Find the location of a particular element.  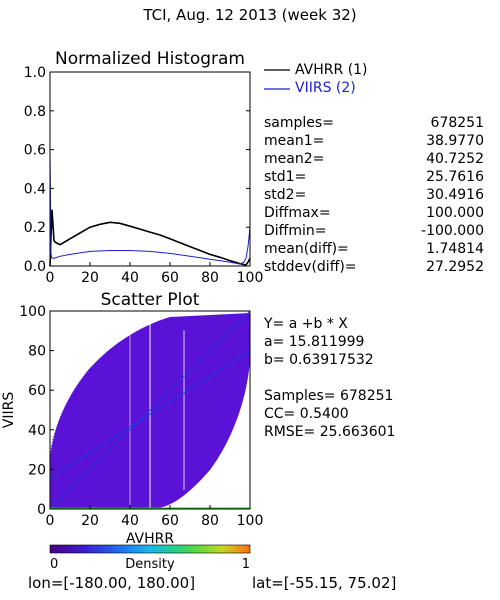

histogram-legend: AVHRR (1) VIIRS (2) is located at coordinates (316, 79).